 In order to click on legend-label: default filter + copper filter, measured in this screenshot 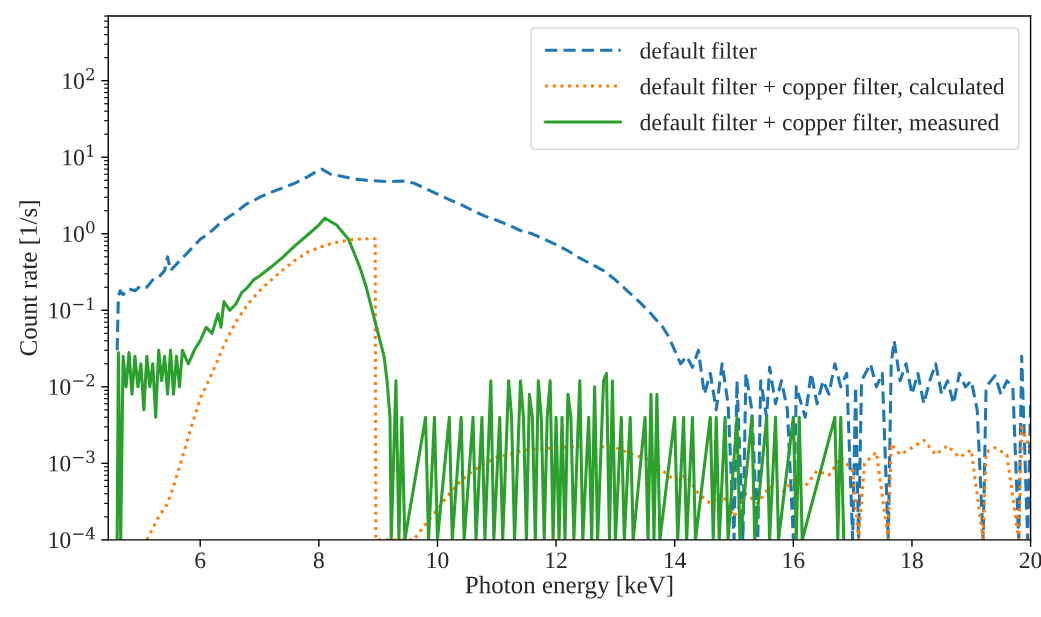, I will do `click(820, 124)`.